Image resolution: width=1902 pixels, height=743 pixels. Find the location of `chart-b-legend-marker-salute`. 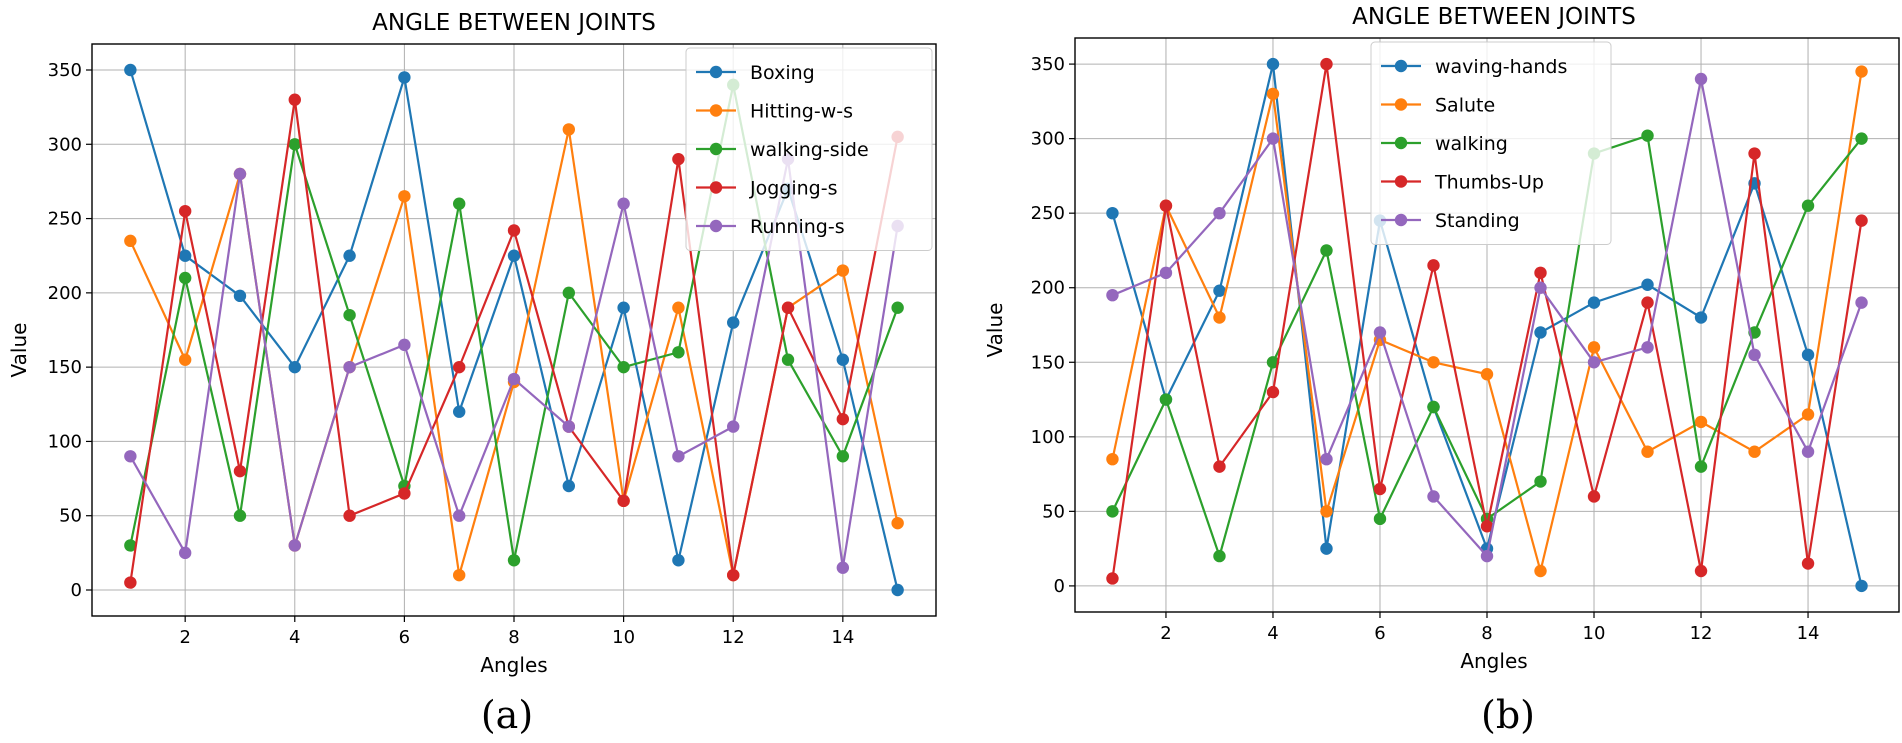

chart-b-legend-marker-salute is located at coordinates (1401, 104).